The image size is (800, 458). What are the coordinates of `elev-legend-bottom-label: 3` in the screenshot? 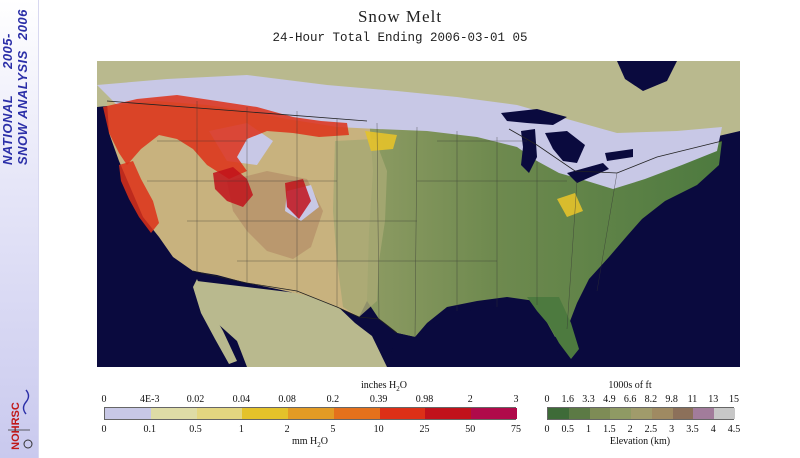 It's located at (672, 429).